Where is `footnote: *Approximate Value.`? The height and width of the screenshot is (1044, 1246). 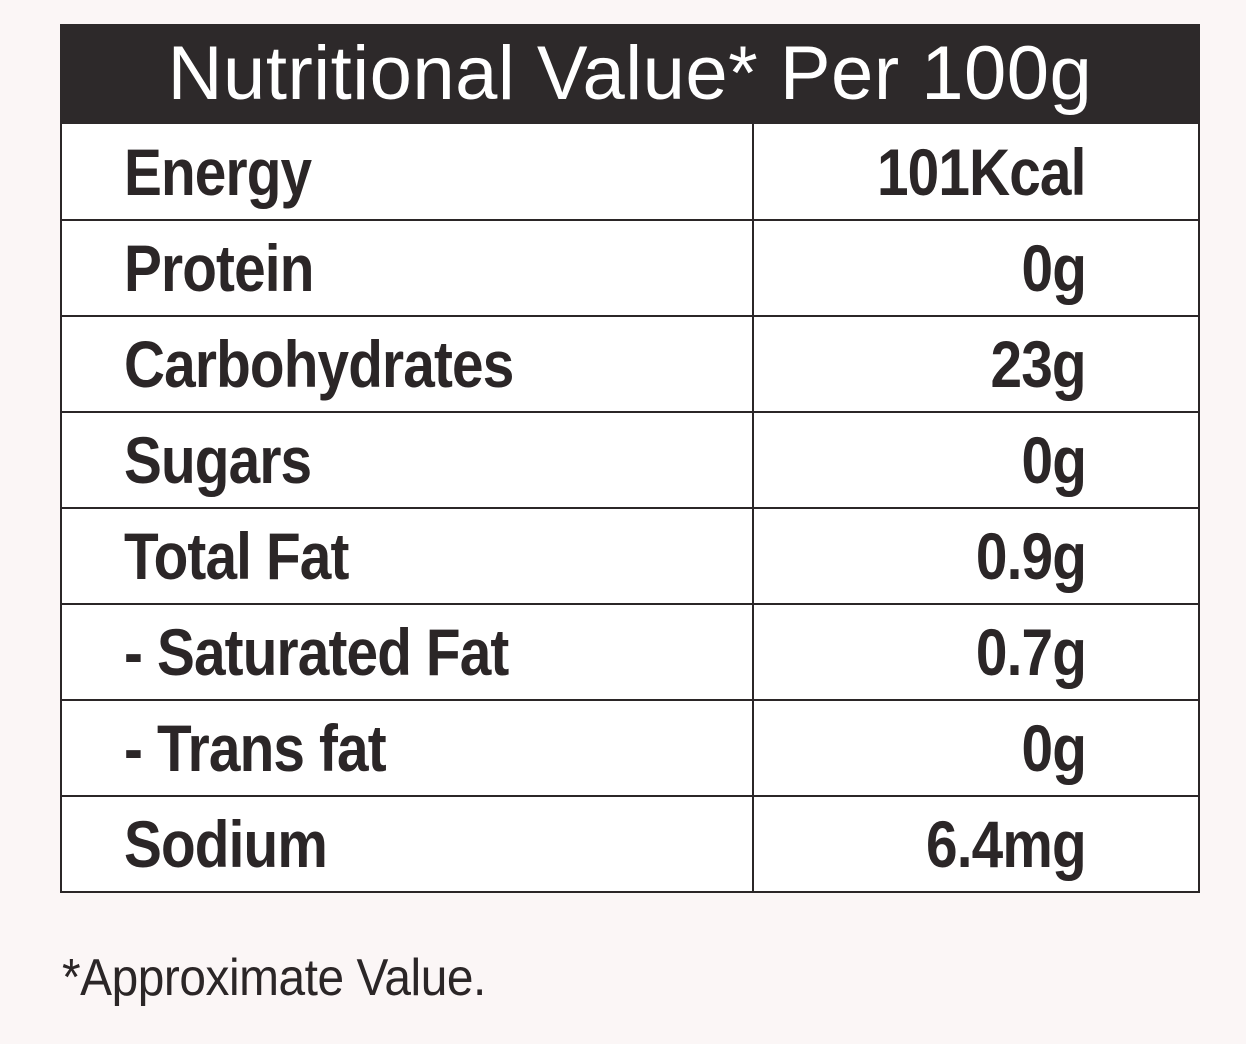
footnote: *Approximate Value. is located at coordinates (274, 978).